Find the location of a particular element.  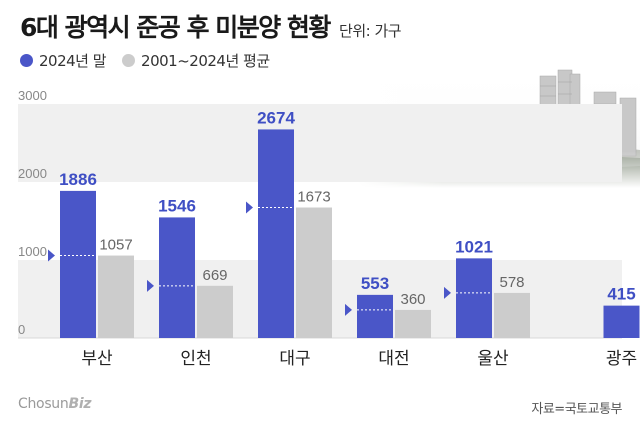

logo-text-main: Chosun is located at coordinates (43, 404).